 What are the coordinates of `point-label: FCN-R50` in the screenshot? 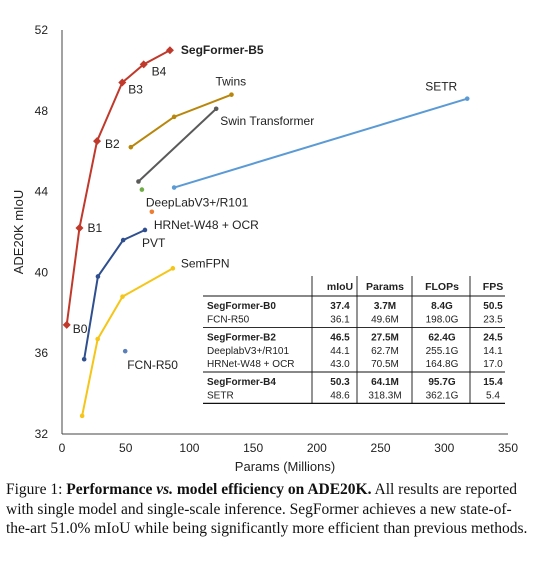 It's located at (152, 365).